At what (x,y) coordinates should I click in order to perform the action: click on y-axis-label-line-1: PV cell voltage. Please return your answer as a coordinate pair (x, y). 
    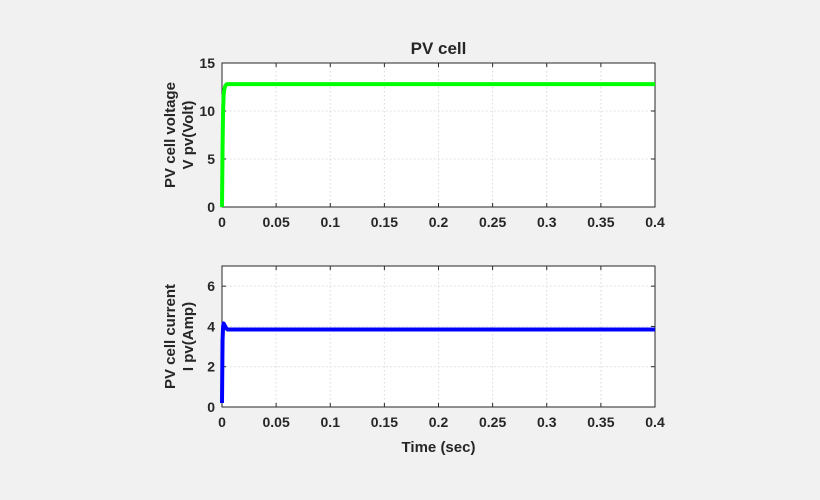
    Looking at the image, I should click on (170, 135).